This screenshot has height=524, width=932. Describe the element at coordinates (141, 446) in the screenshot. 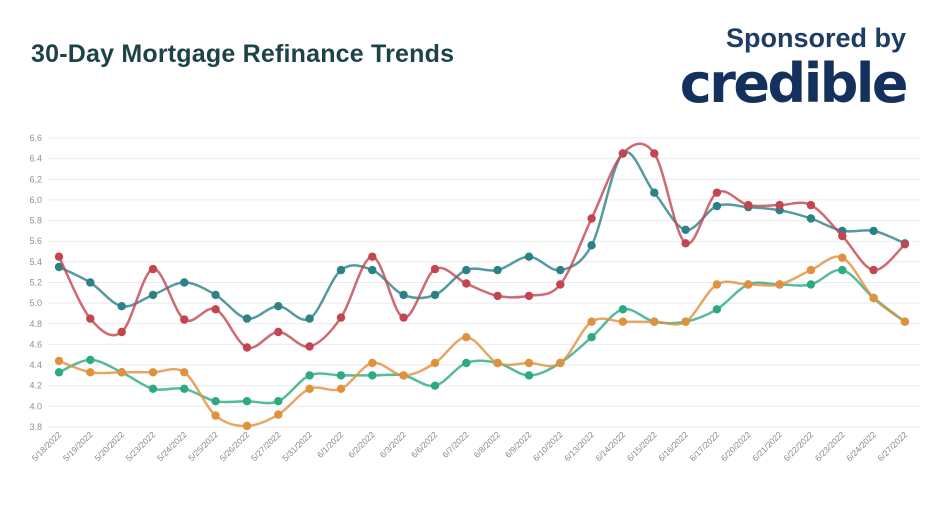

I see `x-tick-label: 5/23/2022` at that location.